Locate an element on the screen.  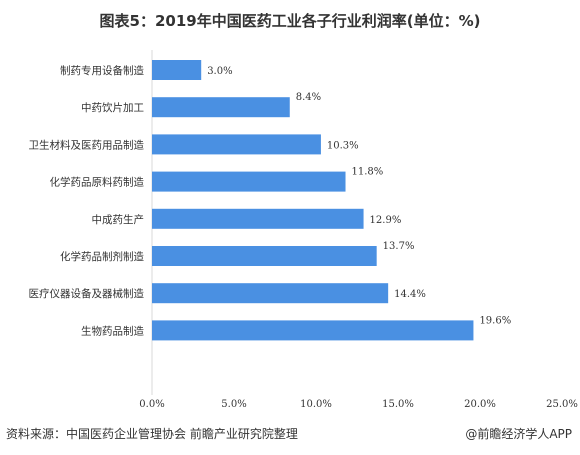
x-tick-label: 20.0% is located at coordinates (480, 404).